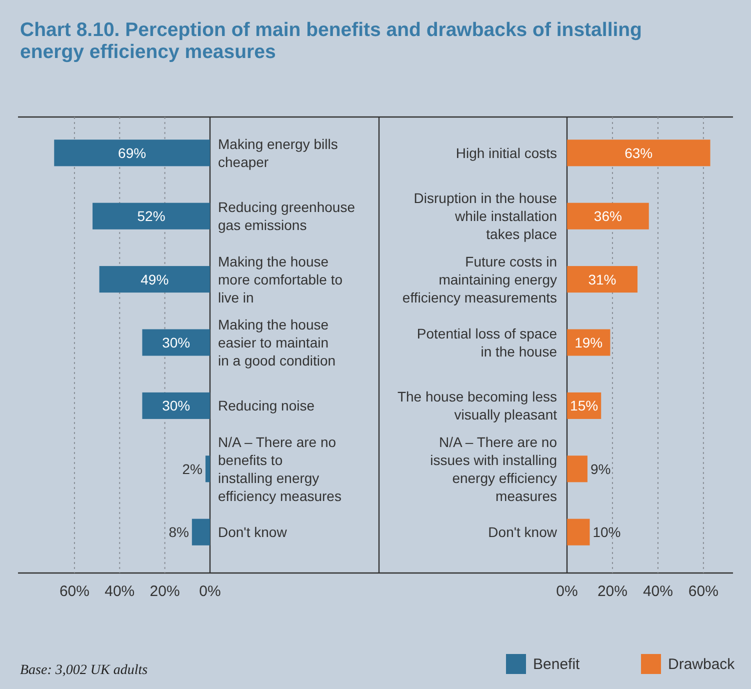 The width and height of the screenshot is (751, 689). I want to click on y-tick-label: High initial costs, so click(506, 152).